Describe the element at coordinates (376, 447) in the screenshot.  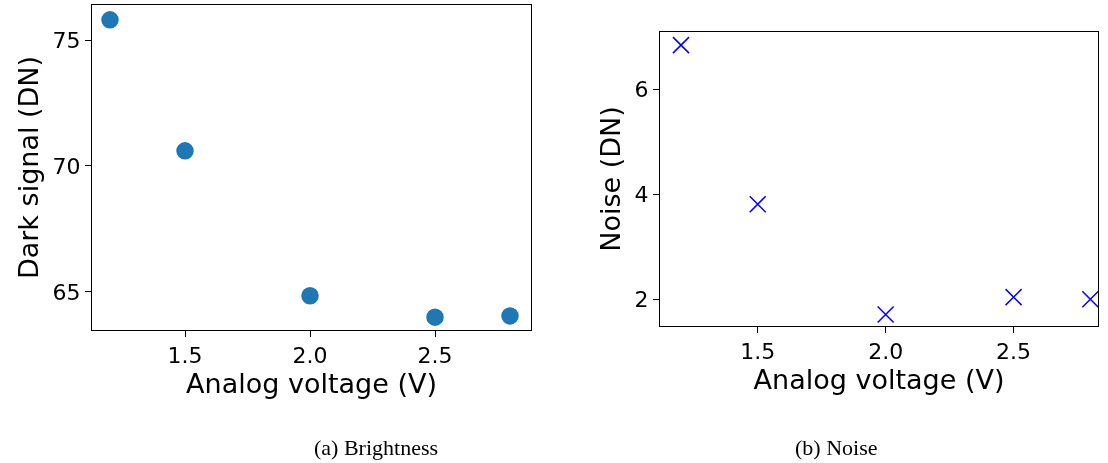
I see `text: (a) Brightness` at that location.